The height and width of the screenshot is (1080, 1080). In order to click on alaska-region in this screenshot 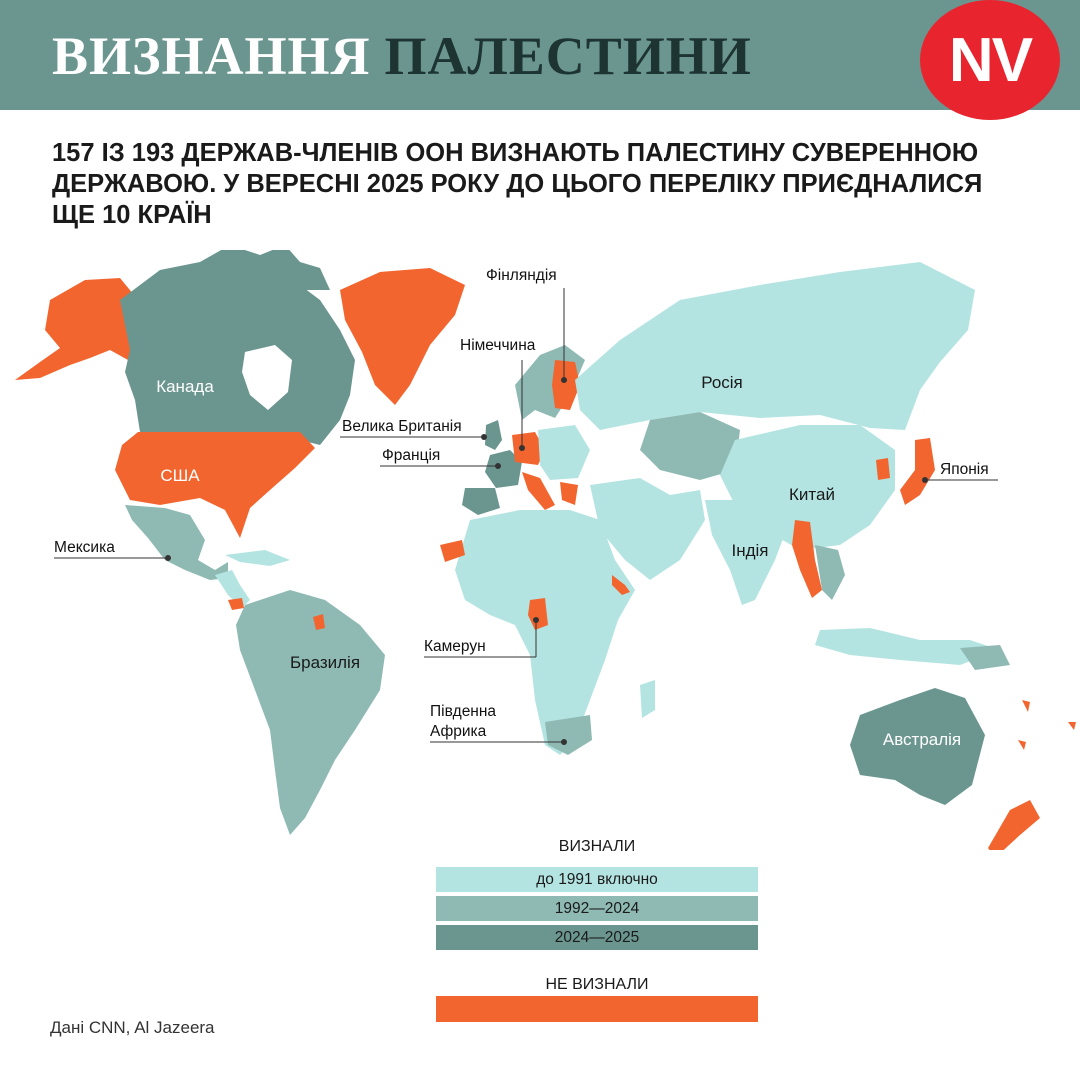, I will do `click(77, 329)`.